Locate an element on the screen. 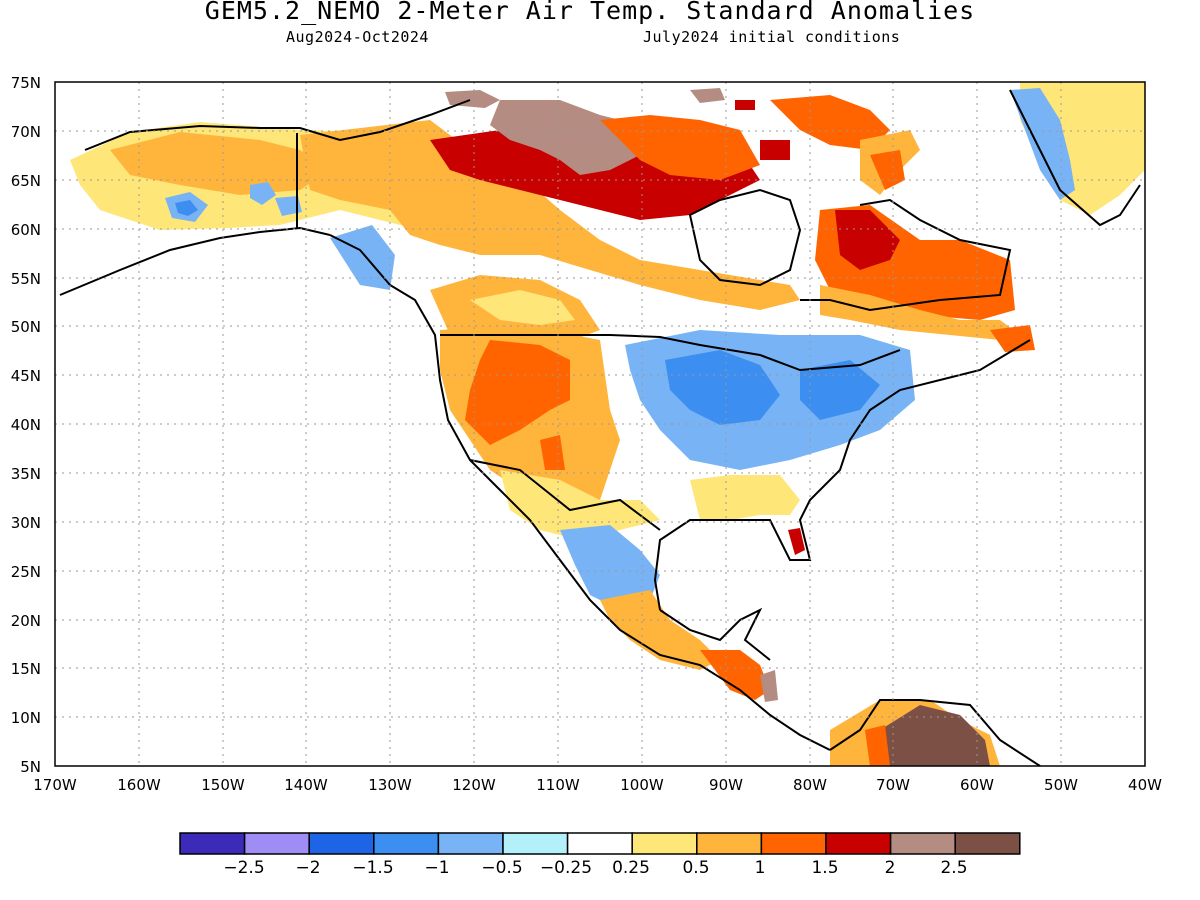 Image resolution: width=1200 pixels, height=900 pixels. region-greenland-cool is located at coordinates (1042, 144).